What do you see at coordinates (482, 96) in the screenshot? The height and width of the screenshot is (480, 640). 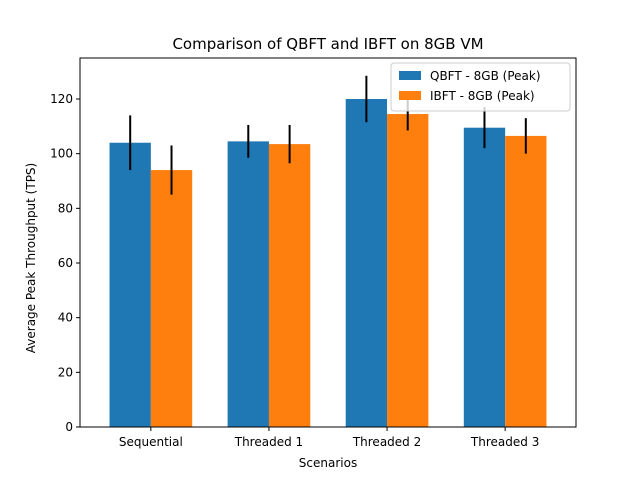 I see `legend-label-2: IBFT - 8GB (Peak)` at bounding box center [482, 96].